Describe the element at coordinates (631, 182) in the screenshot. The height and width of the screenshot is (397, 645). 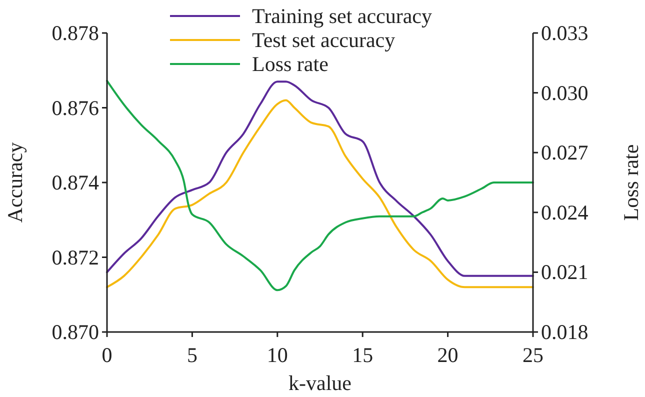
I see `y2-axis-title: Loss rate` at that location.